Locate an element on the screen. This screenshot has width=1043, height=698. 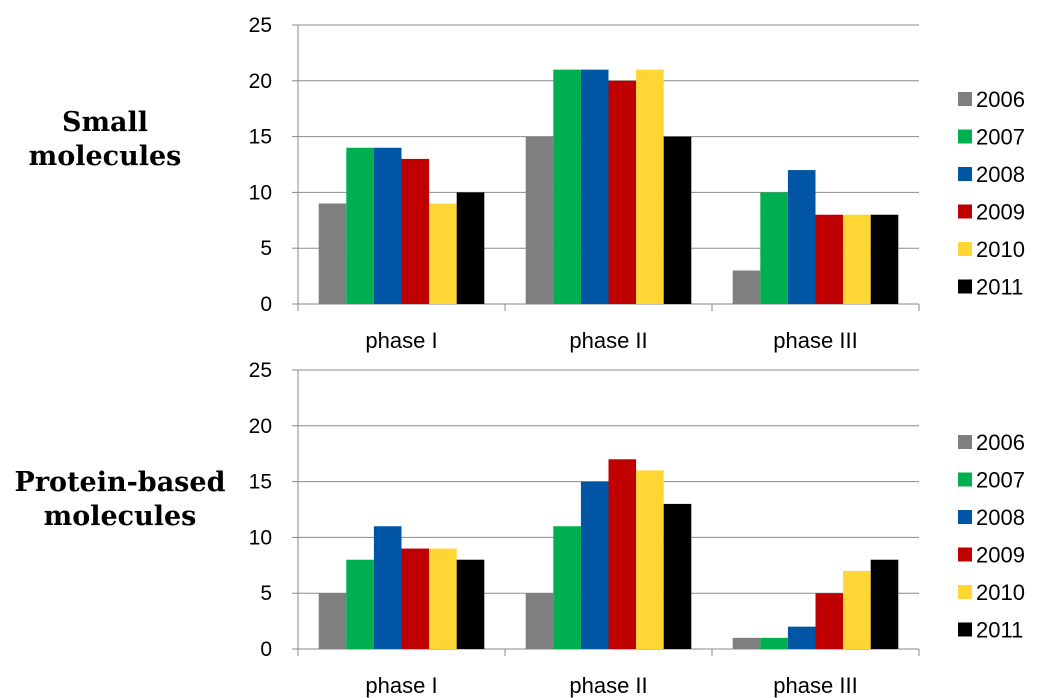
row-label-small-molecules: Small molecules is located at coordinates (105, 140).